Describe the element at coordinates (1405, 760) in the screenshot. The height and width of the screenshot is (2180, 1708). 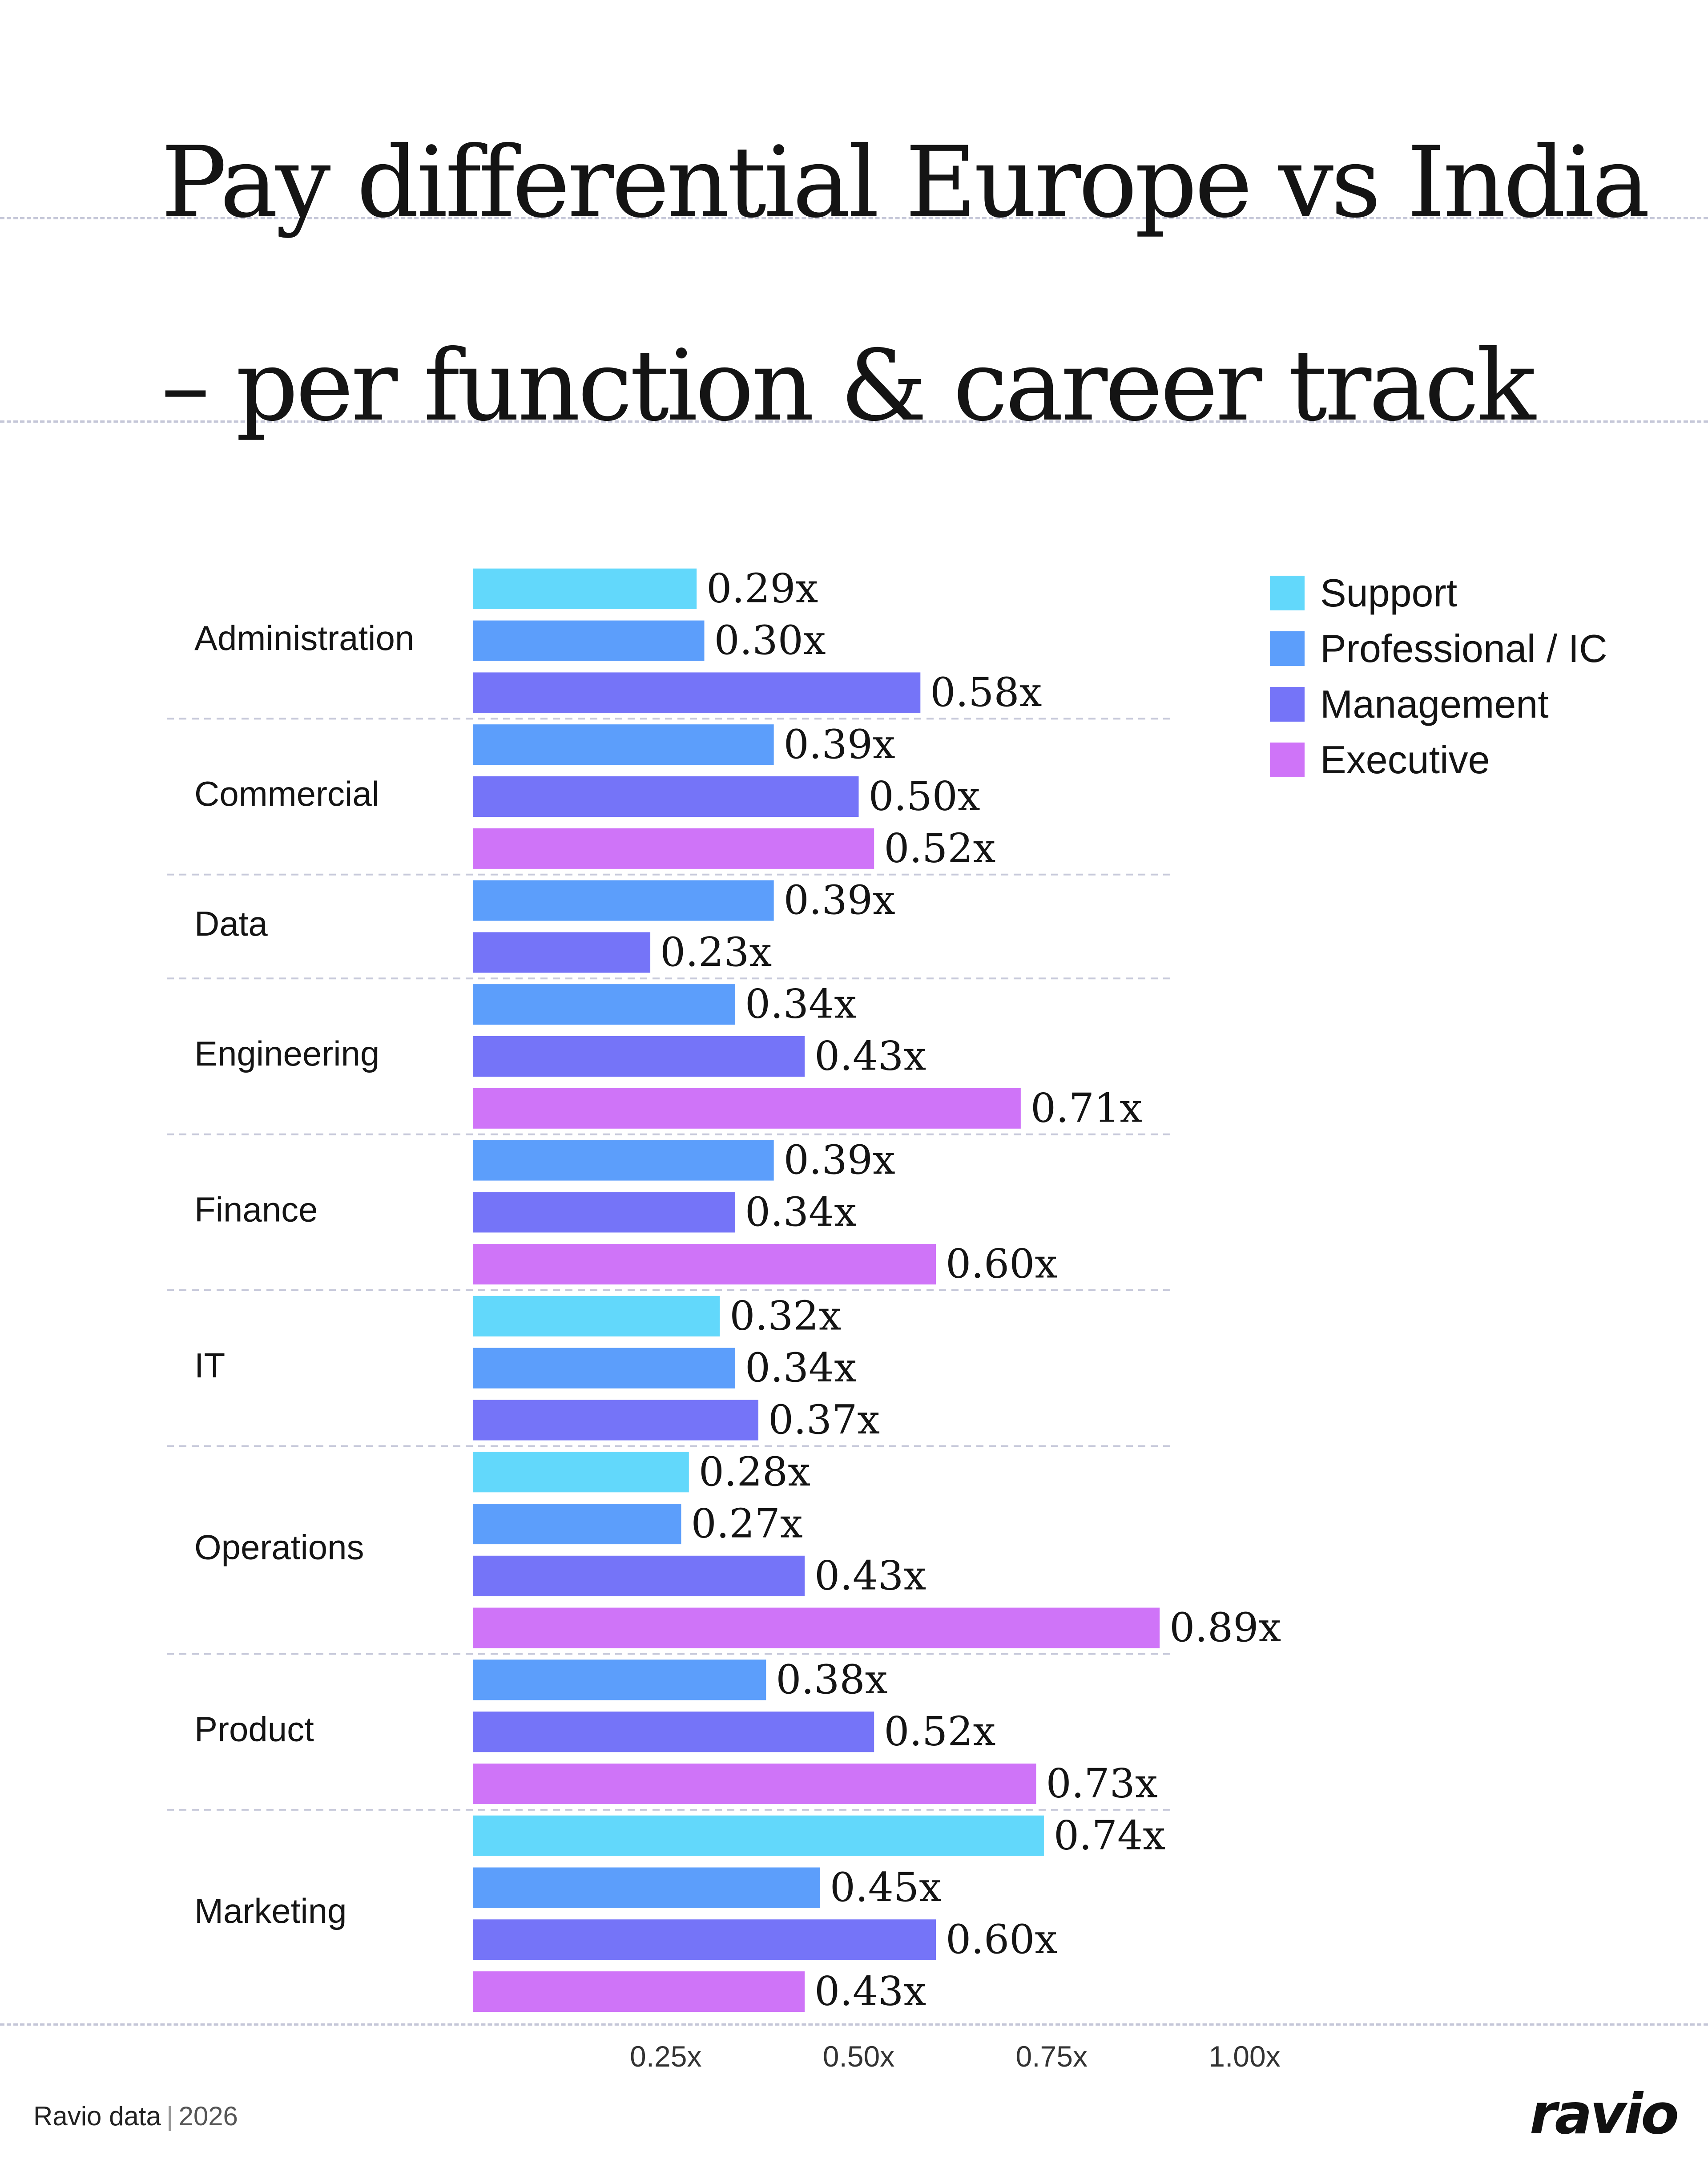
I see `legend-label-executive: Executive` at that location.